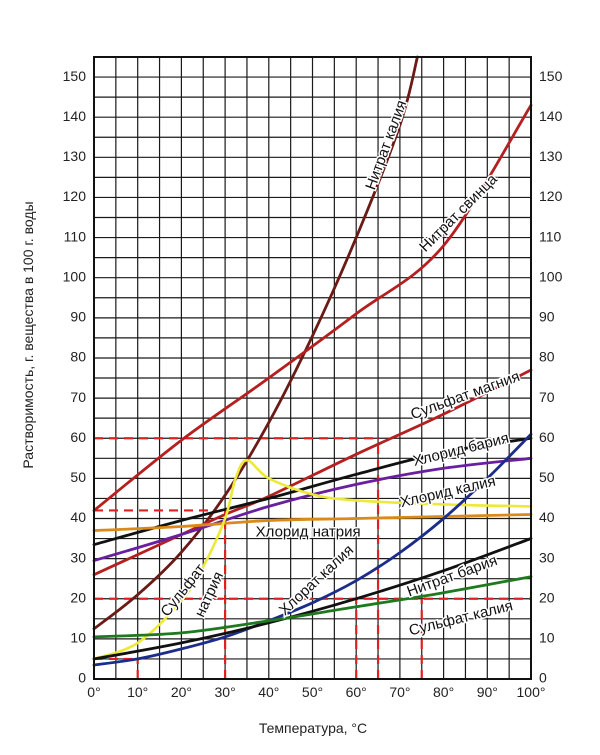  What do you see at coordinates (78, 437) in the screenshot?
I see `y-tick-label-left: 60` at bounding box center [78, 437].